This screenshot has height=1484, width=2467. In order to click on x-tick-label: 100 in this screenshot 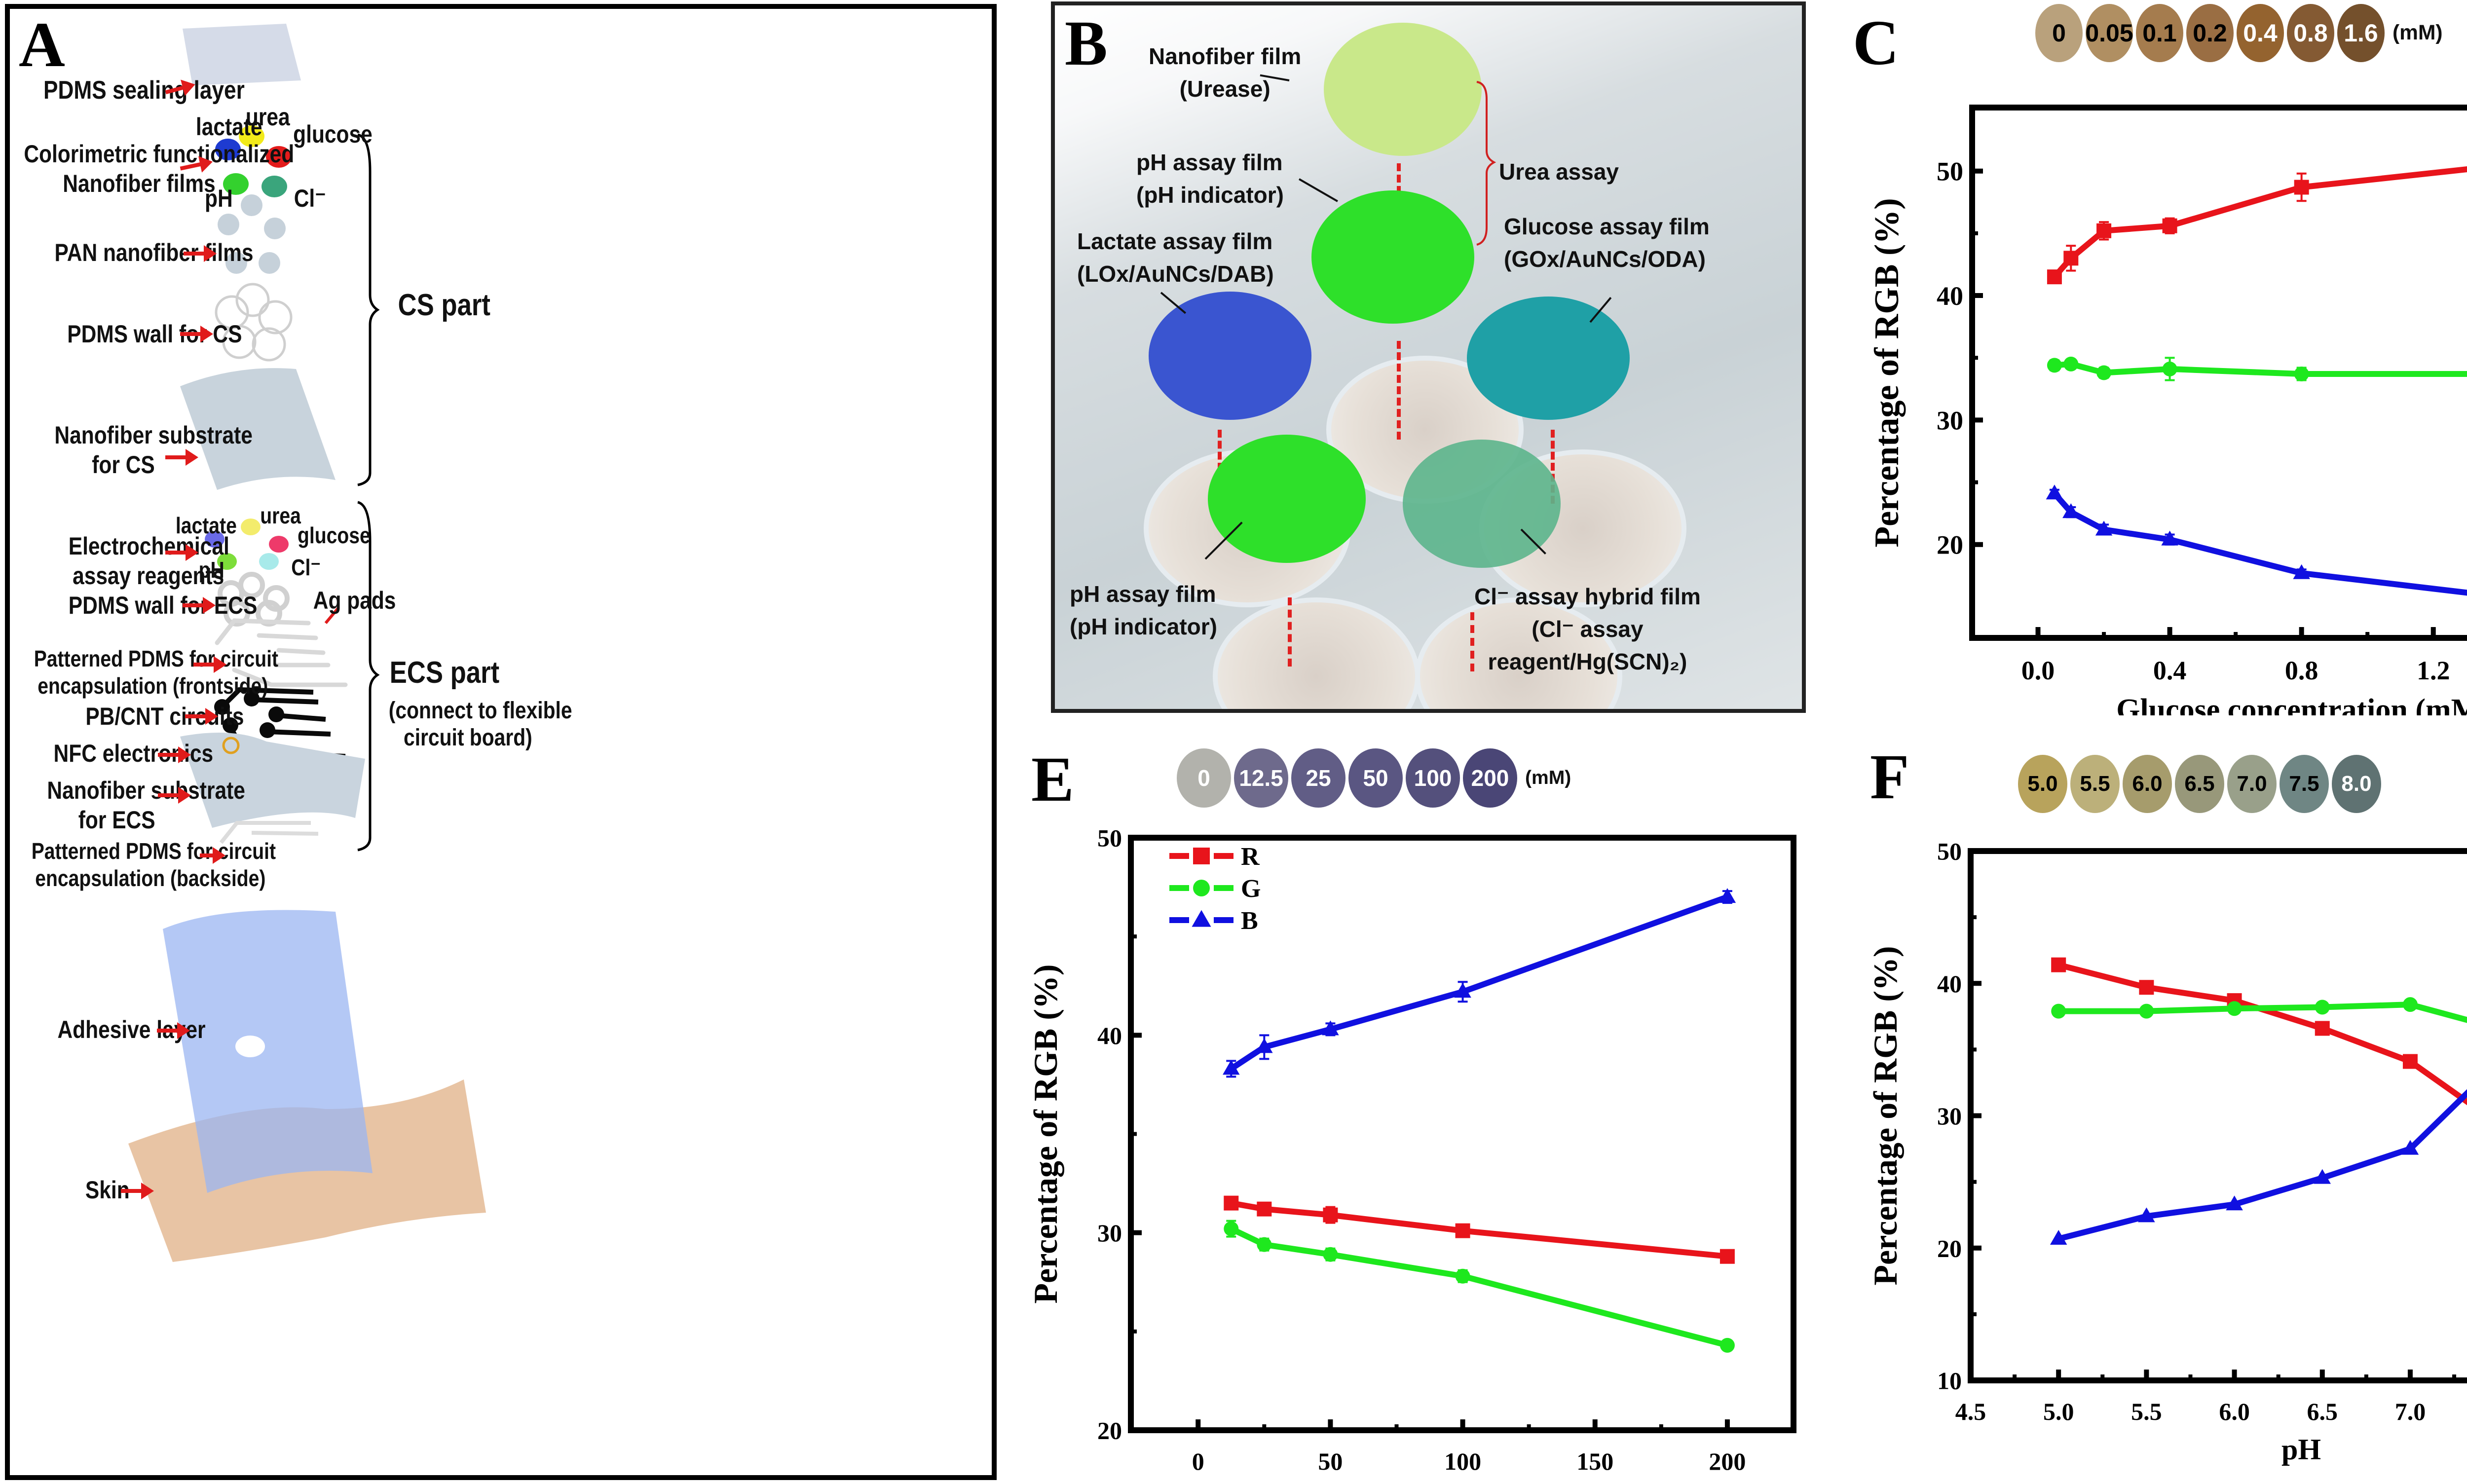, I will do `click(1462, 1461)`.